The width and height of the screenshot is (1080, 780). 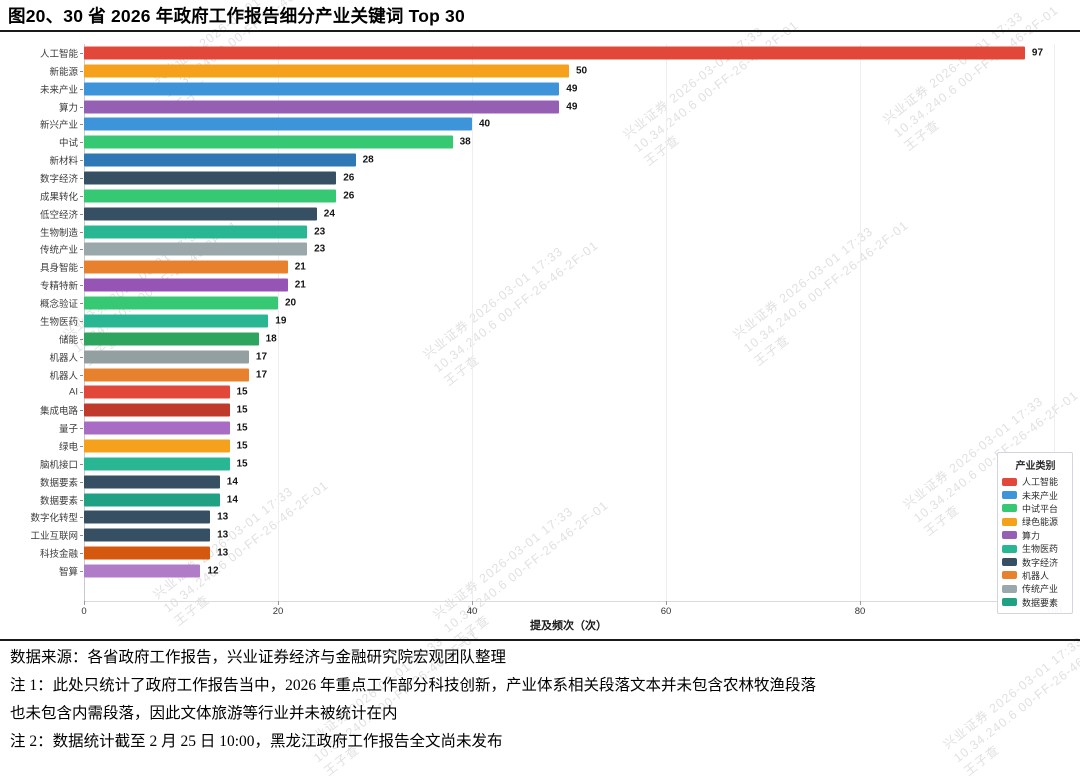 What do you see at coordinates (58, 251) in the screenshot?
I see `bar-category-label: 传统产业` at bounding box center [58, 251].